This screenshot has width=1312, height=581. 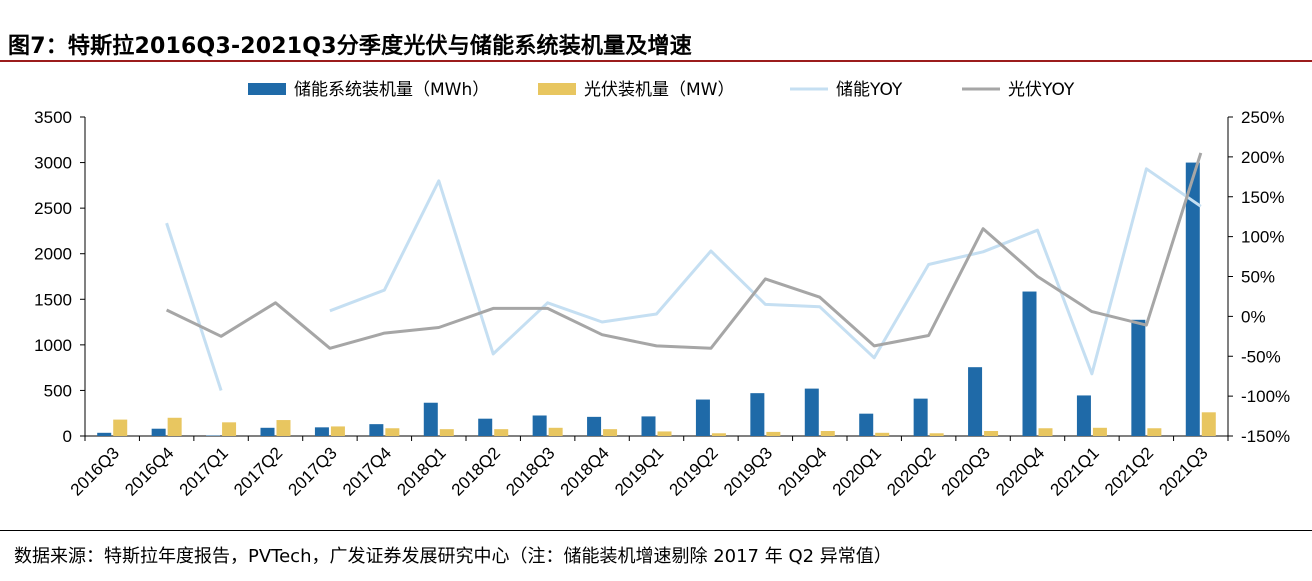 I want to click on x-tick-label: 2019Q3, so click(x=748, y=471).